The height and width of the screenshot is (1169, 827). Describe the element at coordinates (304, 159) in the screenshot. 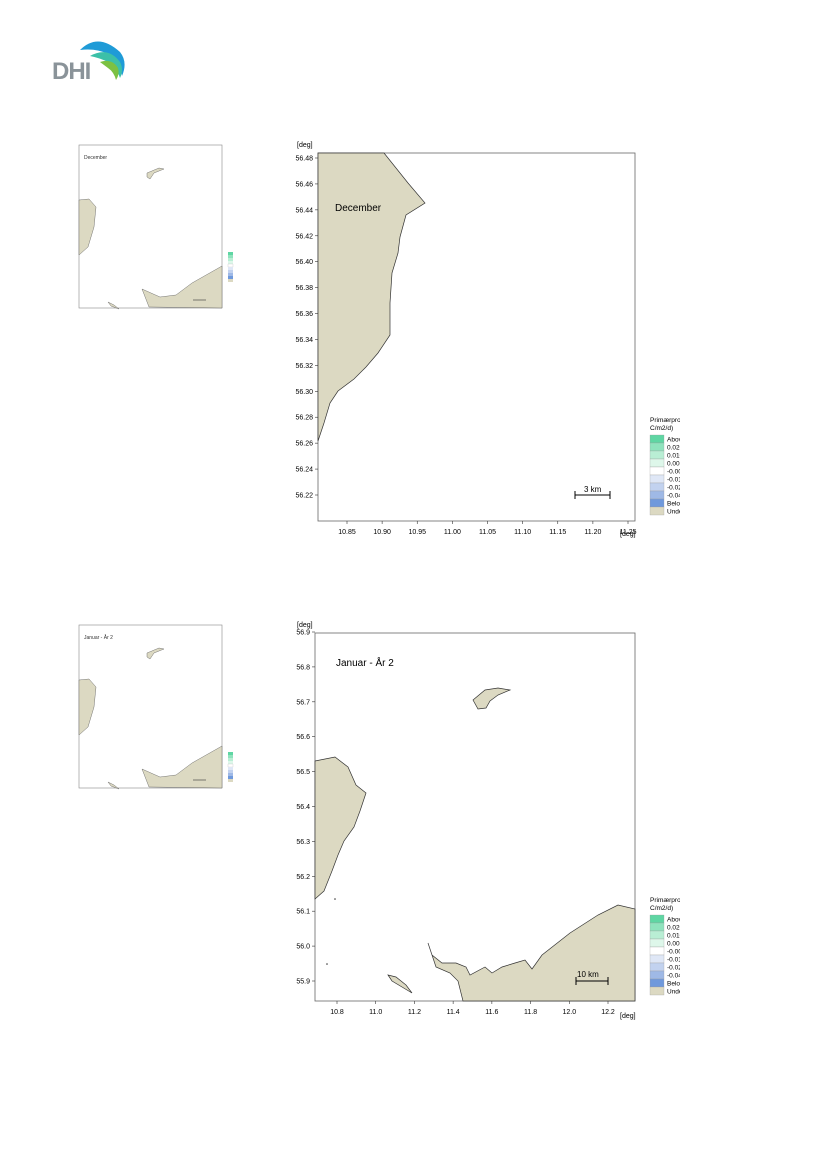

I see `y-tick-label: 56.48` at that location.